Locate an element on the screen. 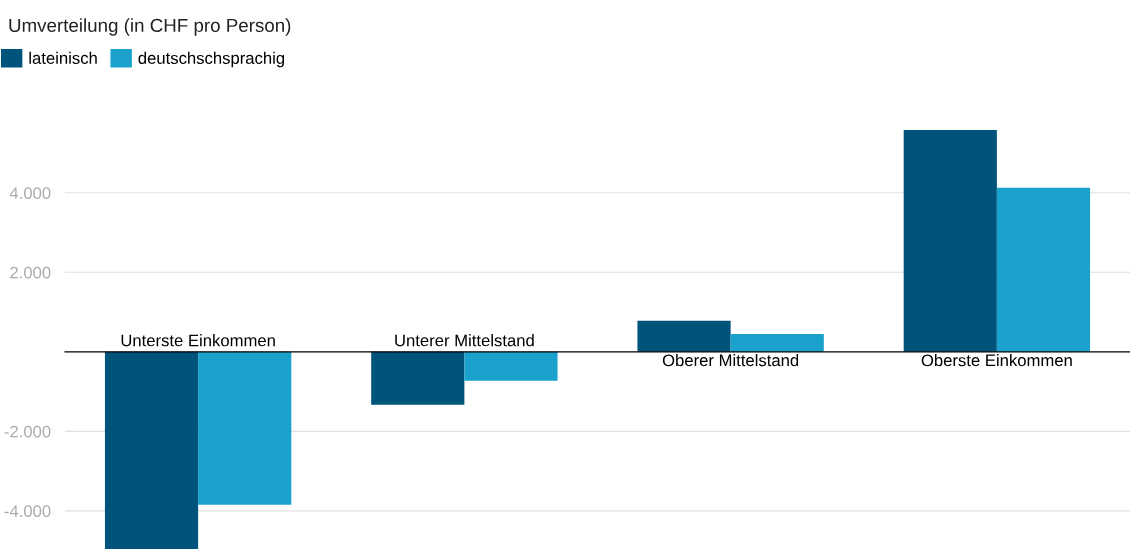  x-tick-label: Unterer Mittelstand is located at coordinates (464, 340).